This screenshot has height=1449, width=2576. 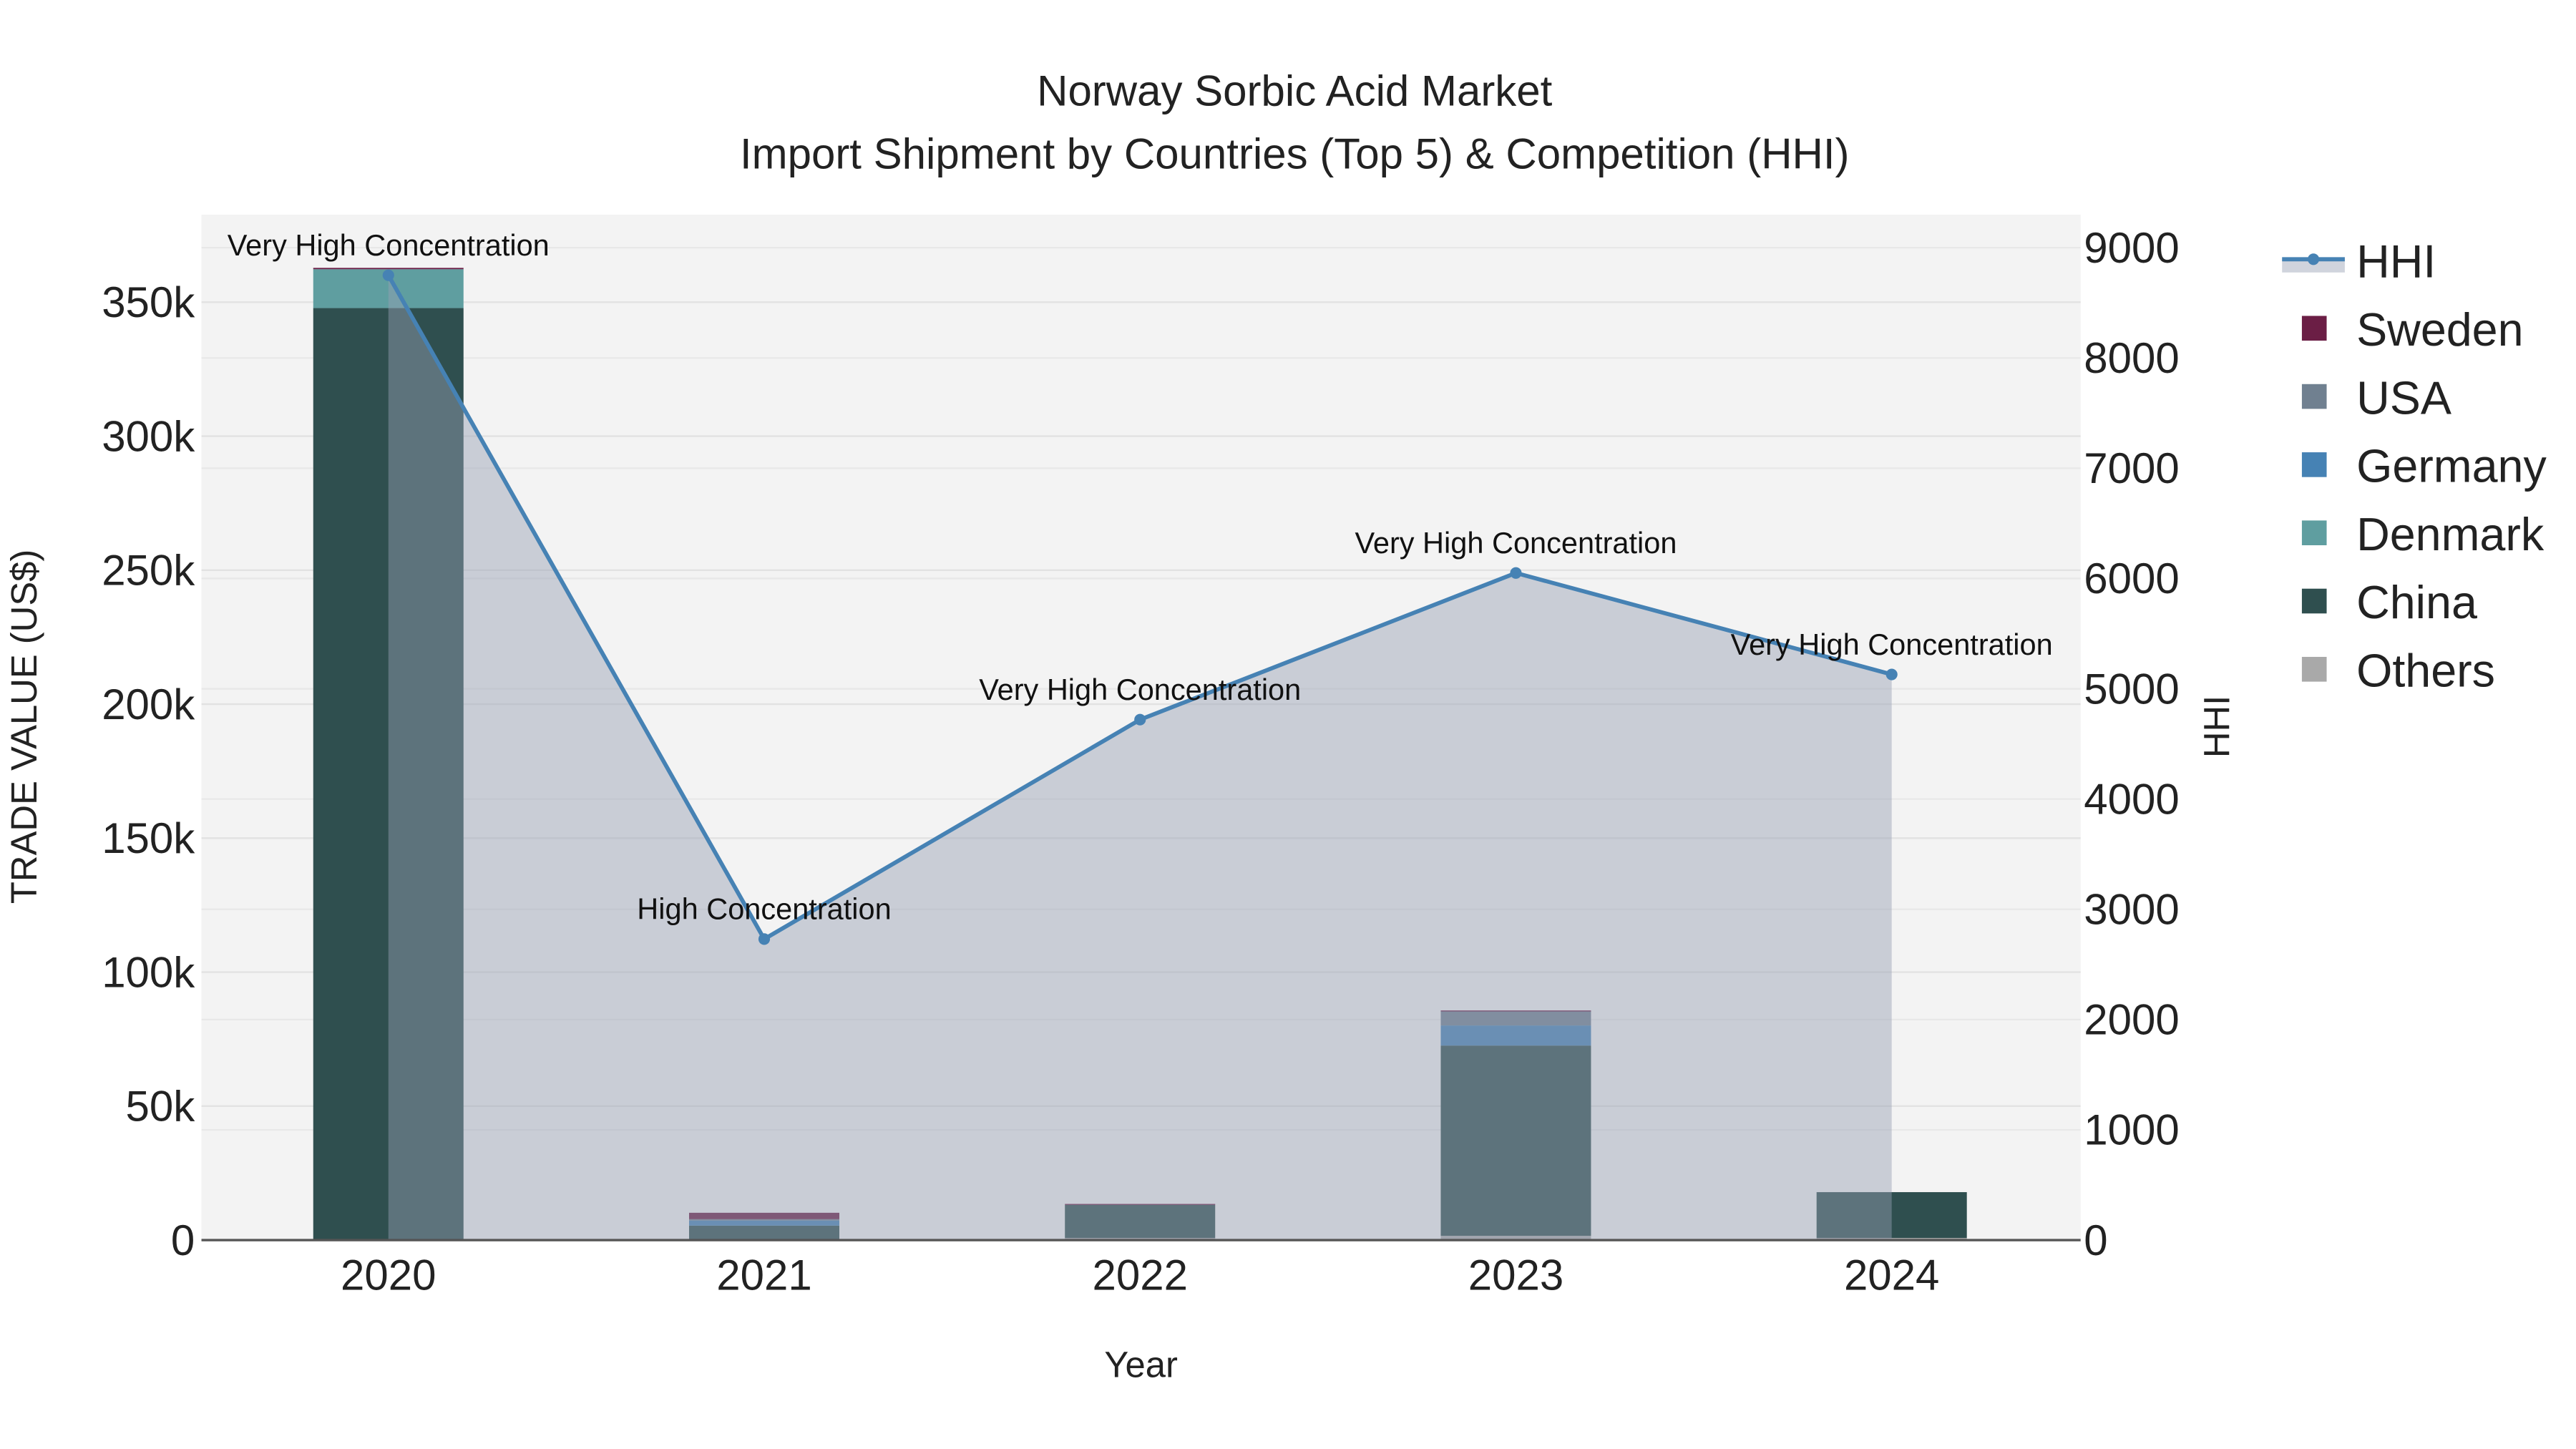 I want to click on legend-label-sweden: Sweden, so click(x=2439, y=330).